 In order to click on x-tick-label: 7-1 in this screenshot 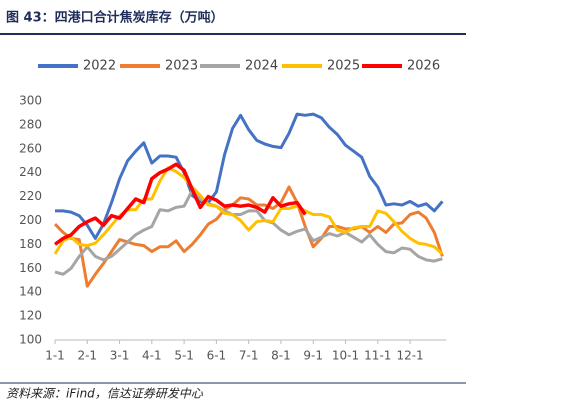, I will do `click(249, 356)`.